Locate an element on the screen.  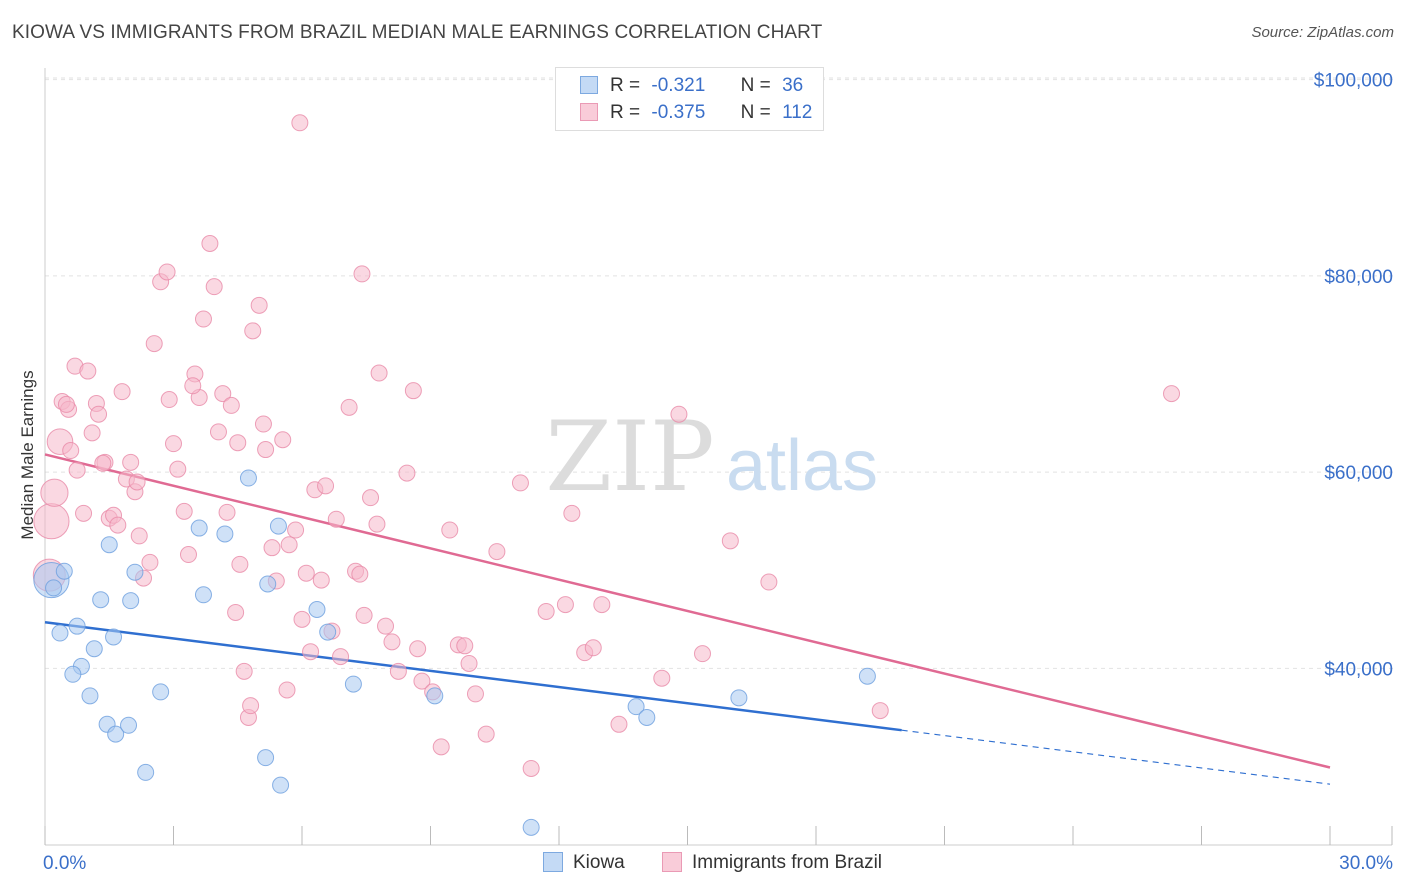
legend-r-value: -0.375 is located at coordinates (678, 112).